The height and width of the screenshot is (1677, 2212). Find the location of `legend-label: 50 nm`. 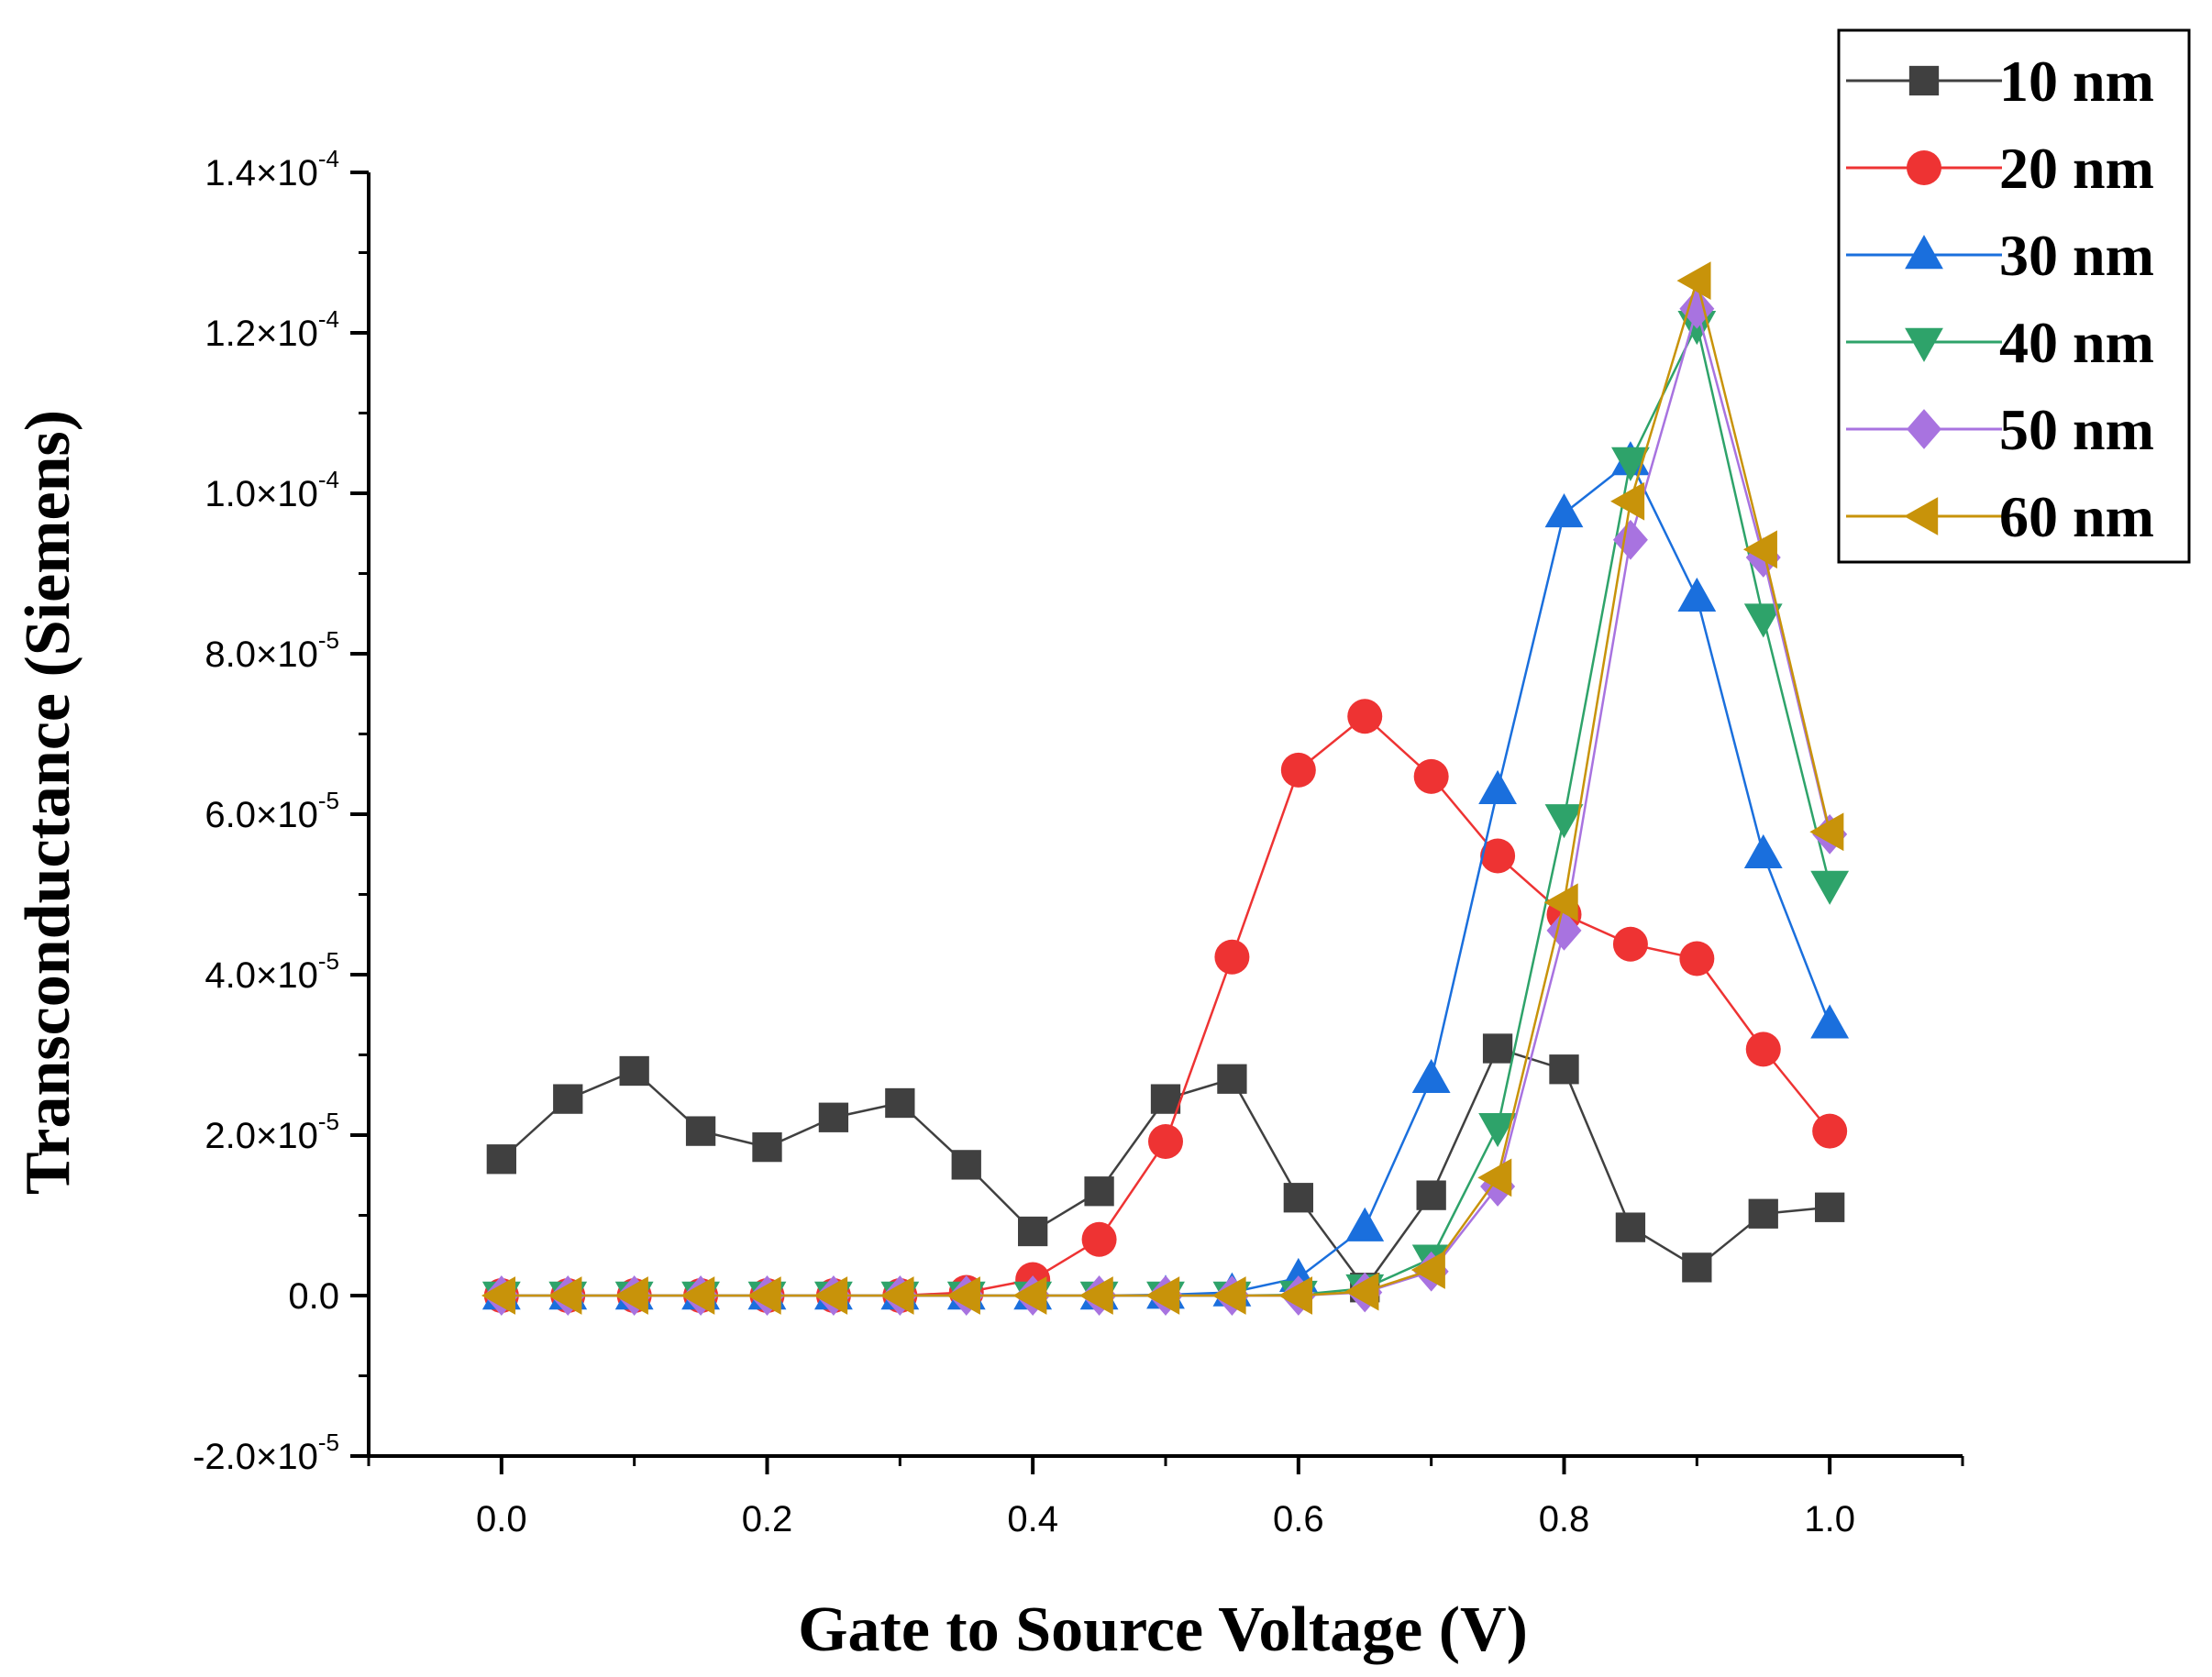

legend-label: 50 nm is located at coordinates (2076, 430).